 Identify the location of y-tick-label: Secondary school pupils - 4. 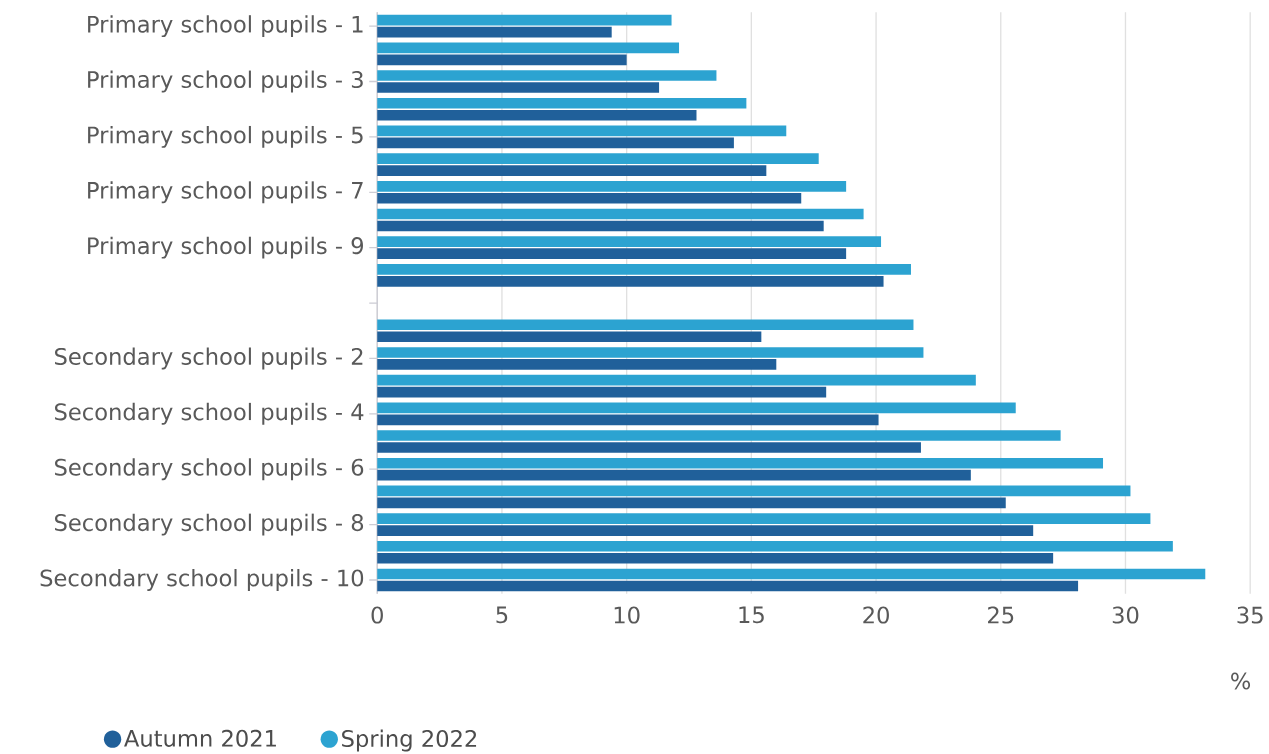
(209, 413).